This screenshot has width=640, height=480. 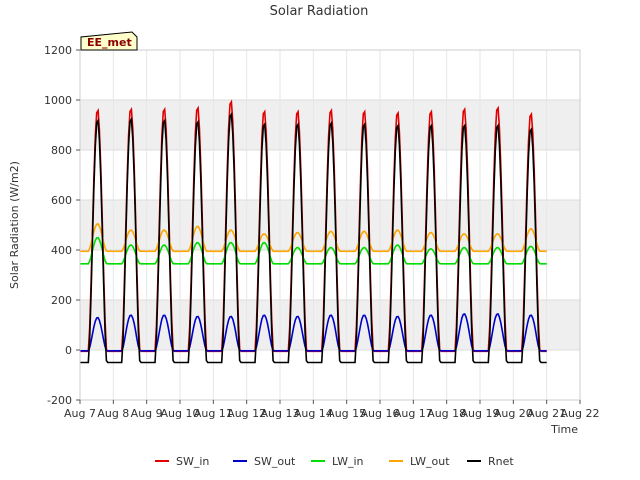 I want to click on site-badge: EE_met, so click(x=109, y=41).